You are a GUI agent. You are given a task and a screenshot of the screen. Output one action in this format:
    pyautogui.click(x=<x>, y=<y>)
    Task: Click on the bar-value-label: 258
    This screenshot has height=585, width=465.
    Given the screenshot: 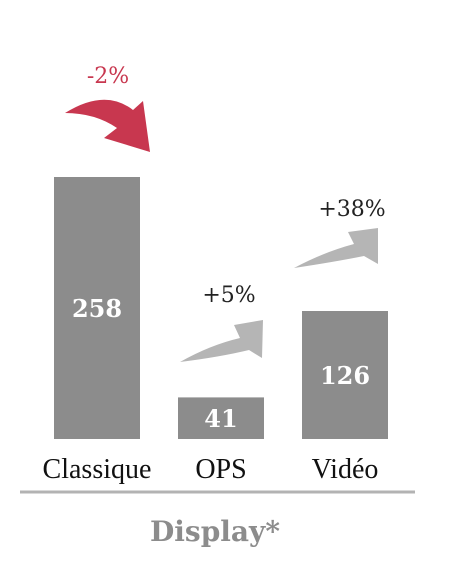 What is the action you would take?
    pyautogui.click(x=97, y=308)
    